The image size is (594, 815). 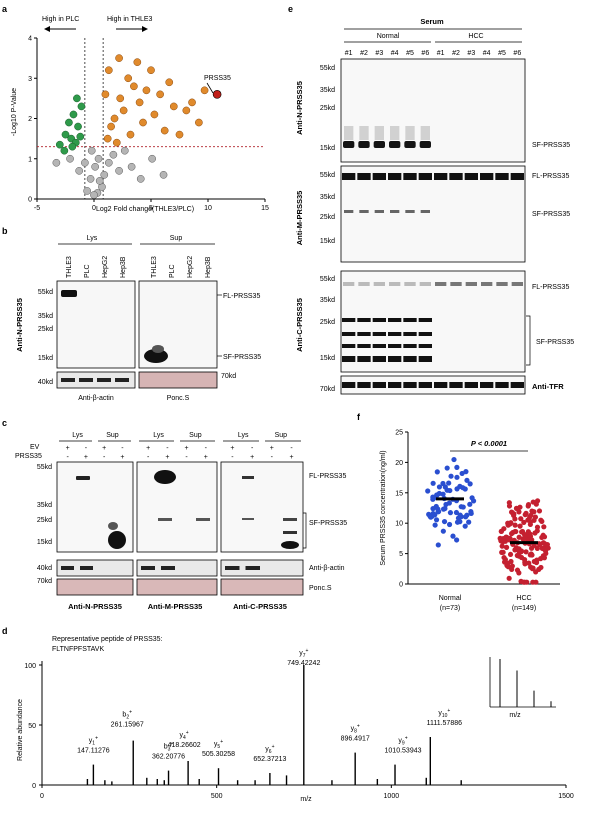 What do you see at coordinates (73, 114) in the screenshot?
I see `point-plc` at bounding box center [73, 114].